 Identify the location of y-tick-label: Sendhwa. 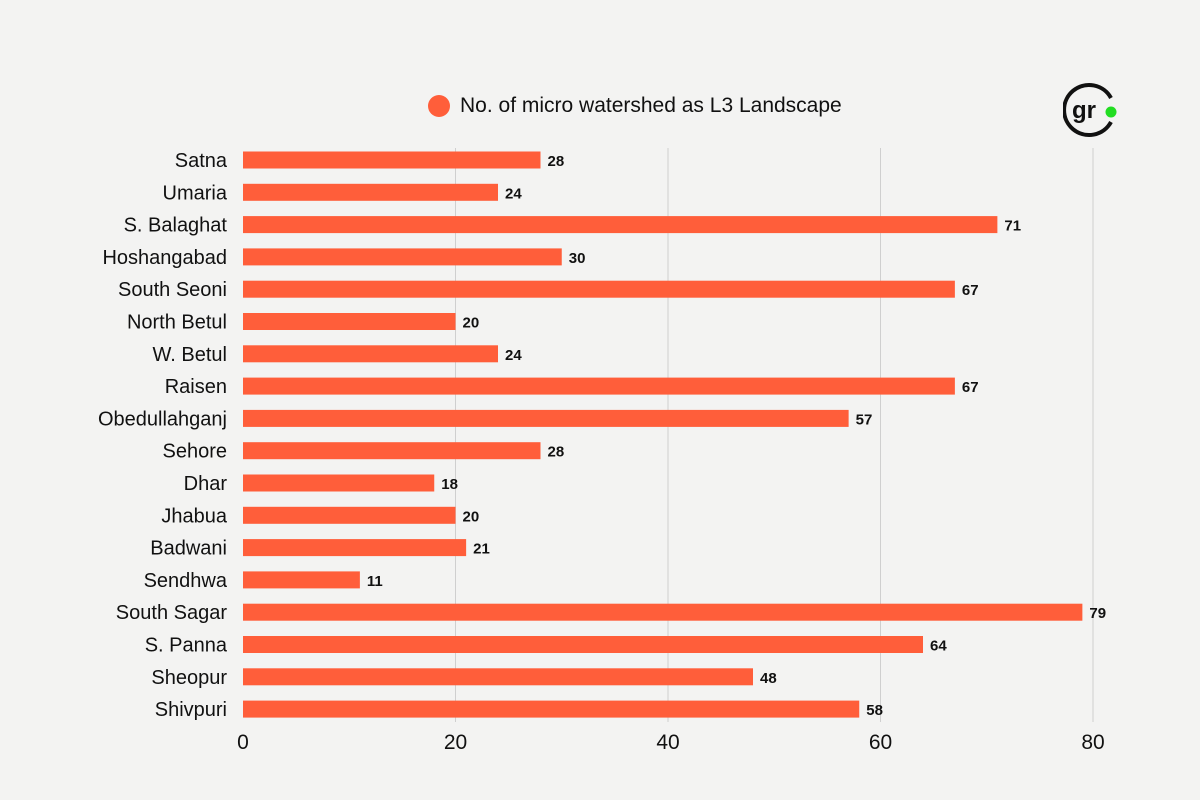
(186, 581).